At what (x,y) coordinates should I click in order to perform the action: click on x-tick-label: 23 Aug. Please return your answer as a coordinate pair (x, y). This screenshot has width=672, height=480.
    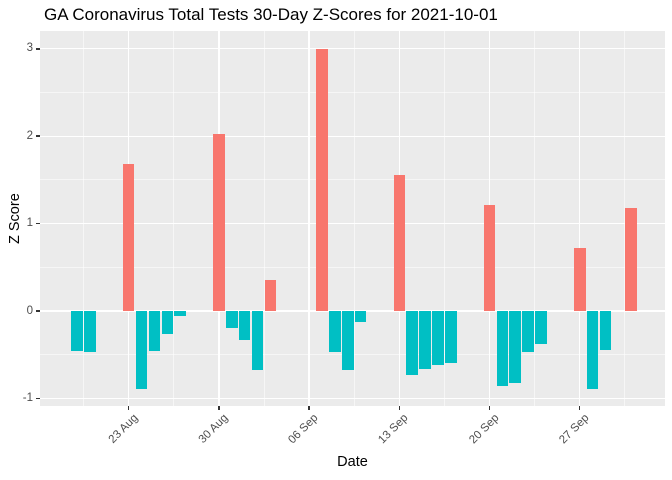
    Looking at the image, I should click on (123, 429).